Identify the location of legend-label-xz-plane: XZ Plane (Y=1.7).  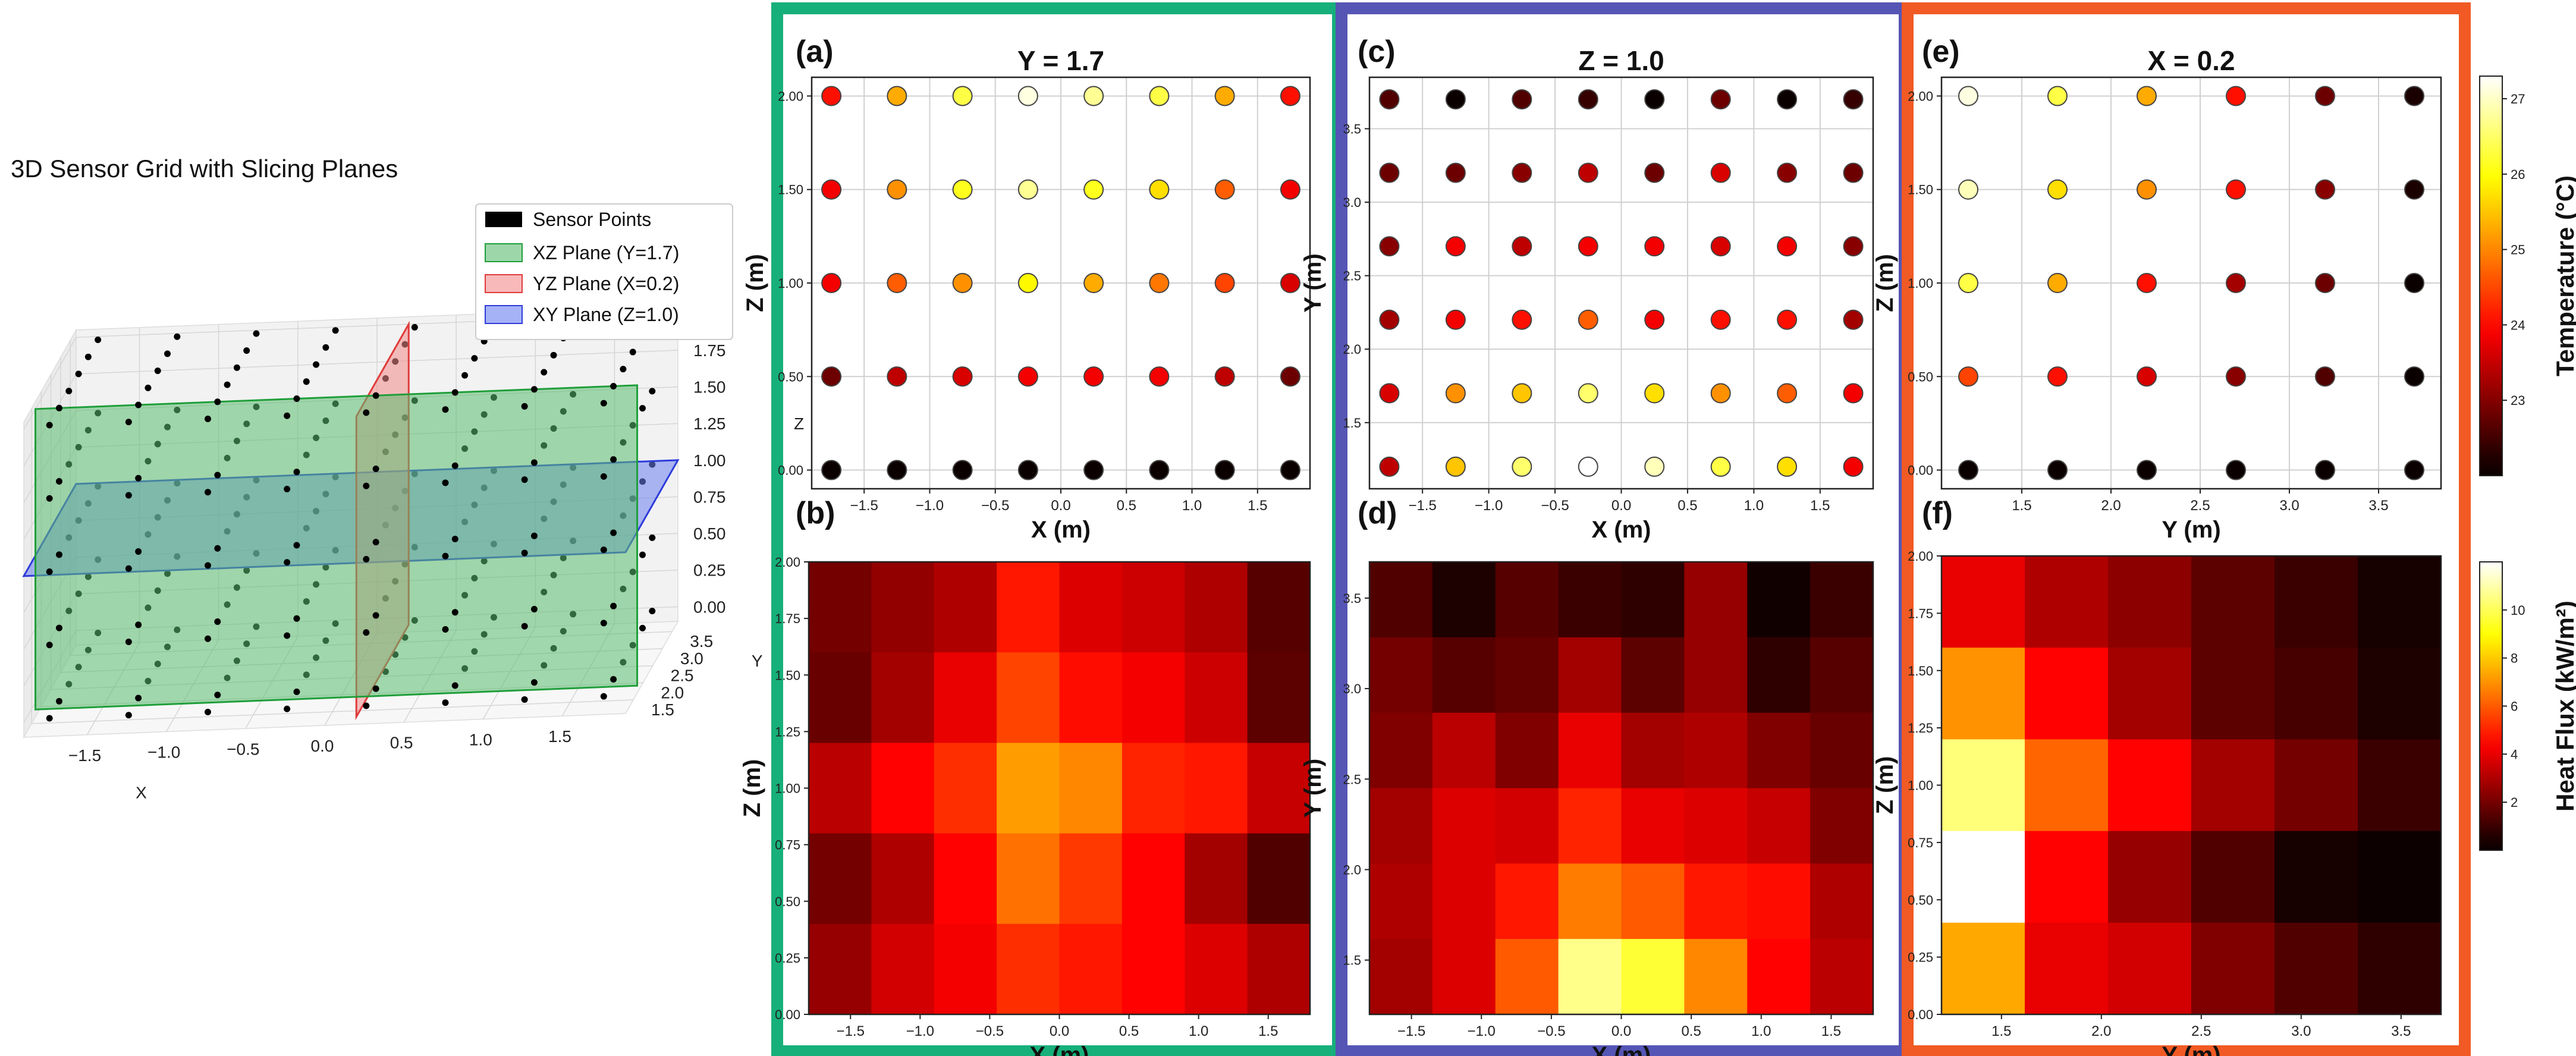
(606, 253).